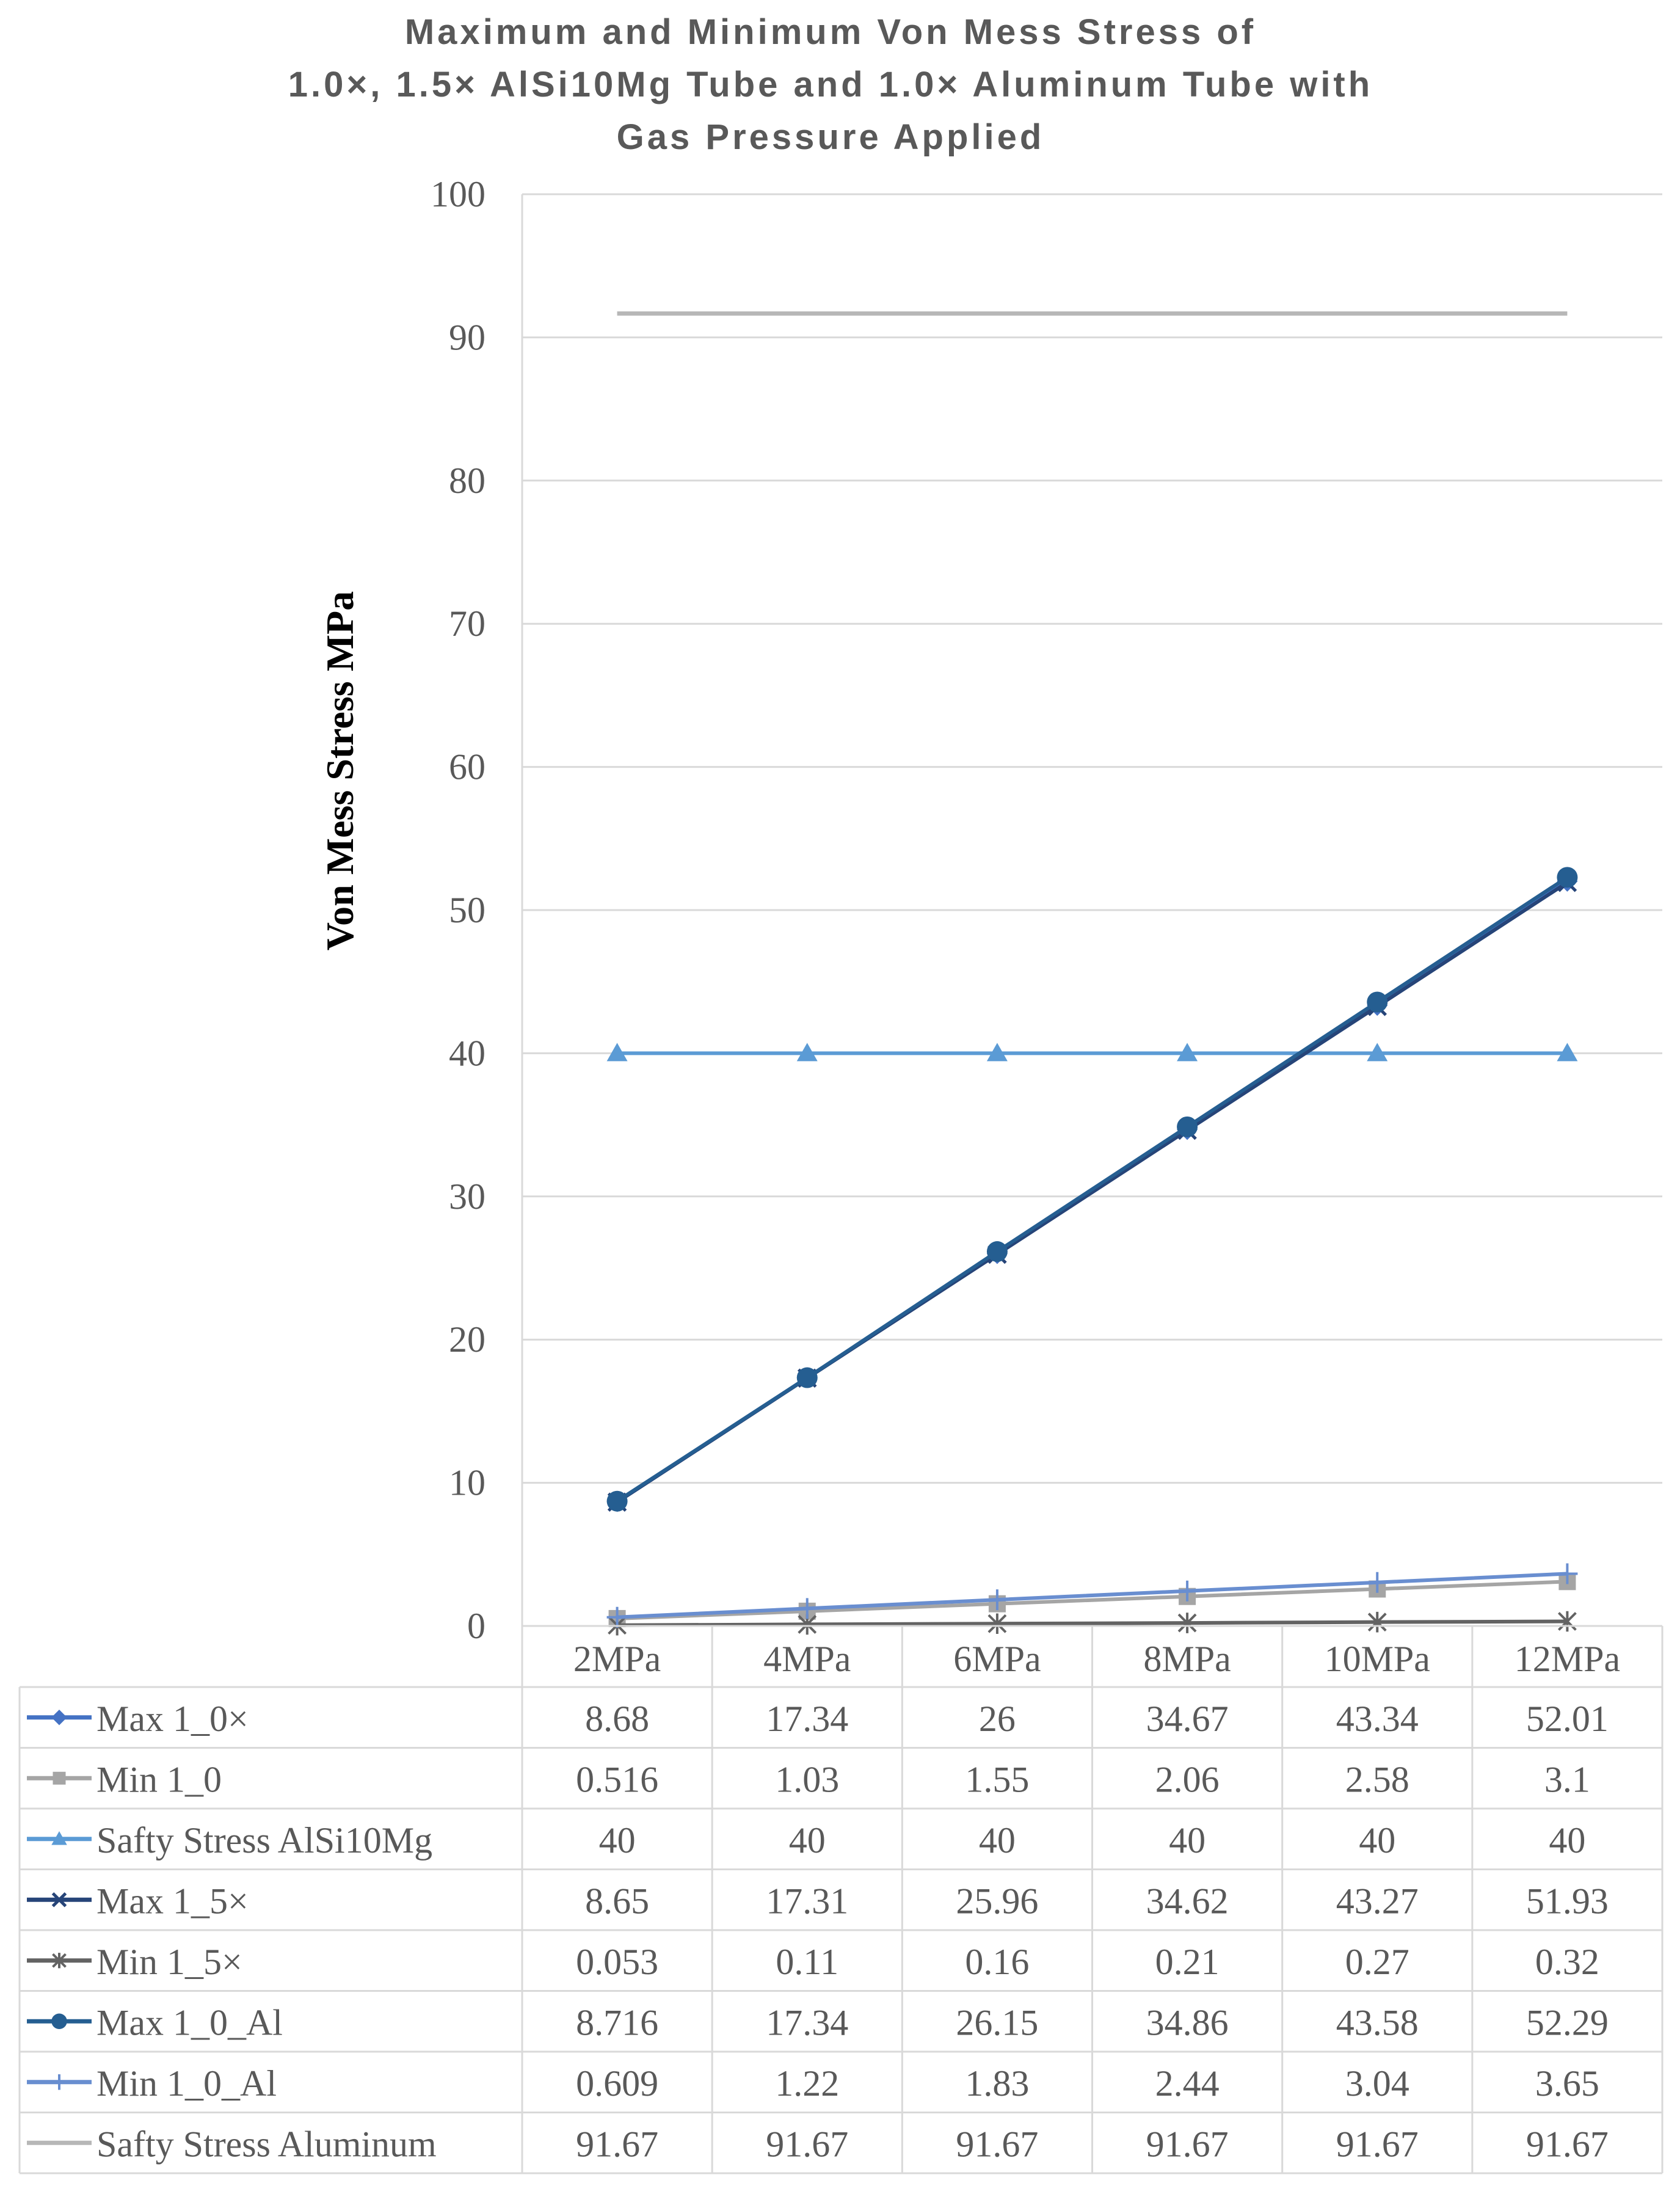  What do you see at coordinates (1567, 1719) in the screenshot?
I see `table-cell-max-1-0-12mpa: 52.01` at bounding box center [1567, 1719].